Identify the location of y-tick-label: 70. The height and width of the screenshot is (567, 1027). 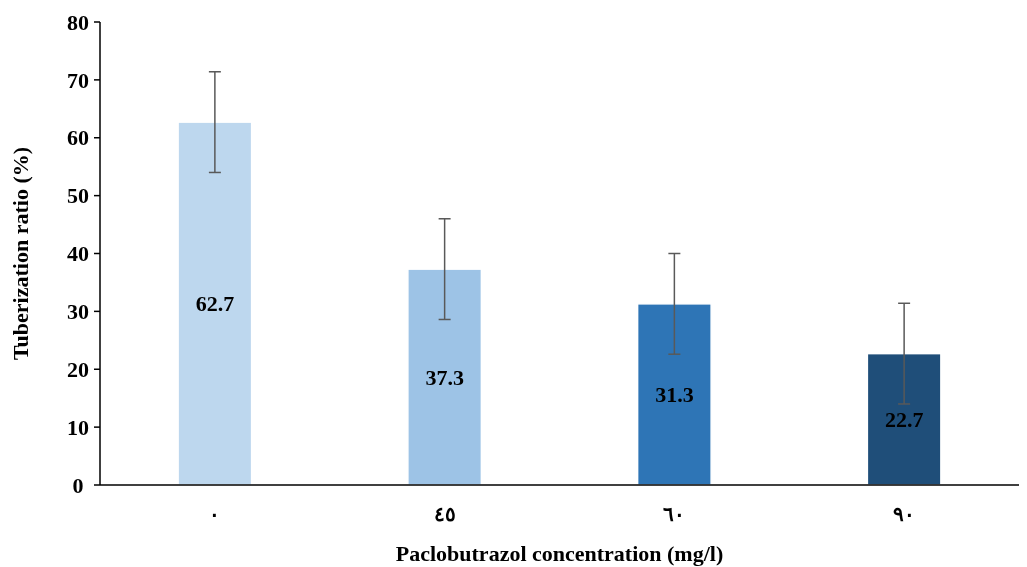
(78, 80).